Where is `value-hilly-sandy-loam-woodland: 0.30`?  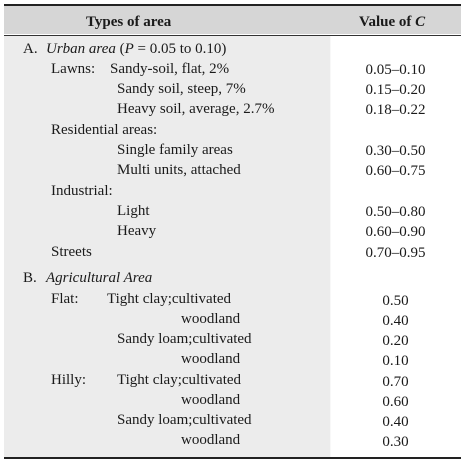 value-hilly-sandy-loam-woodland: 0.30 is located at coordinates (395, 442).